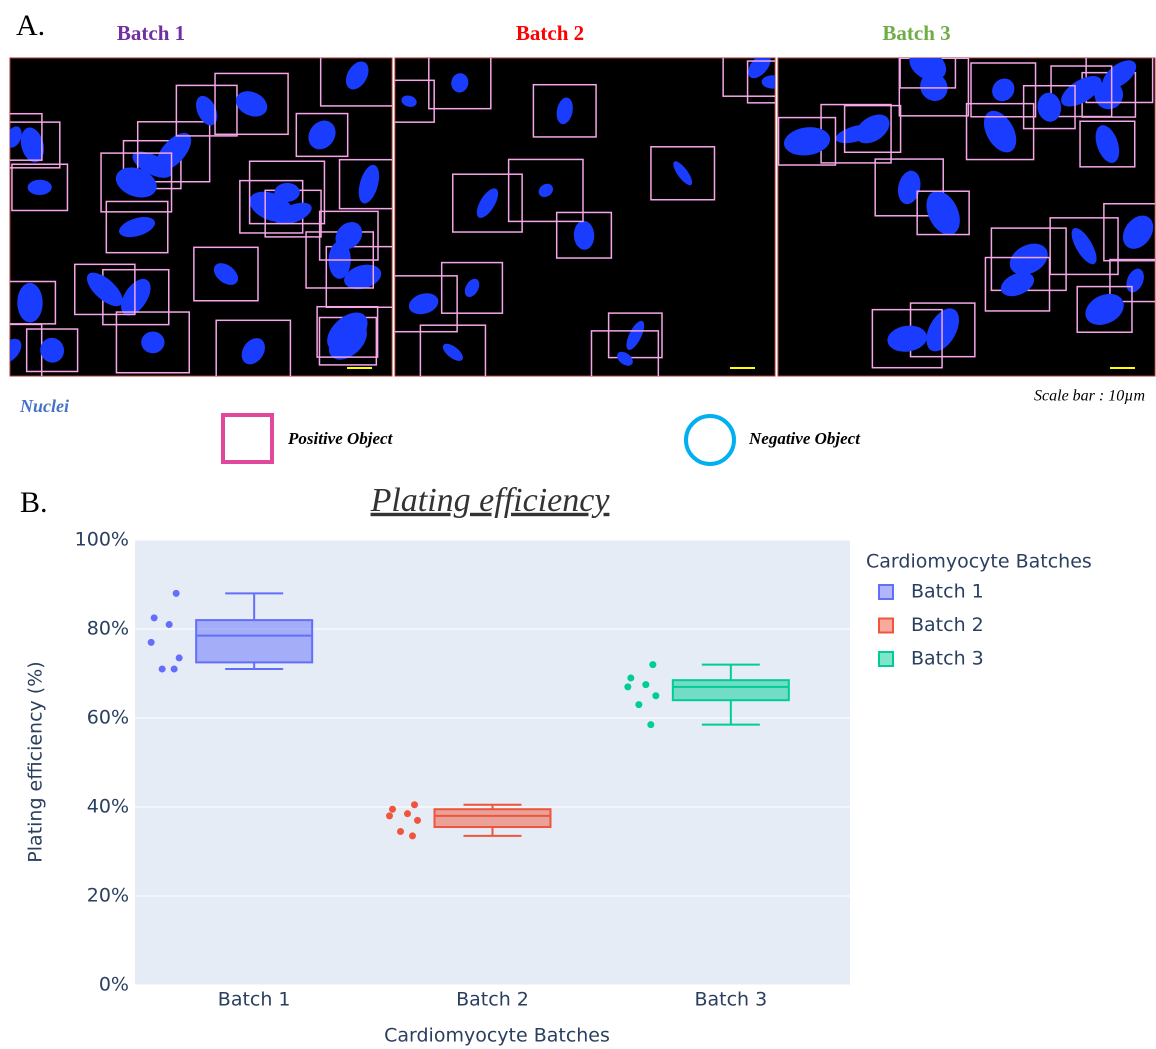  I want to click on y-tick-label: 20%, so click(108, 896).